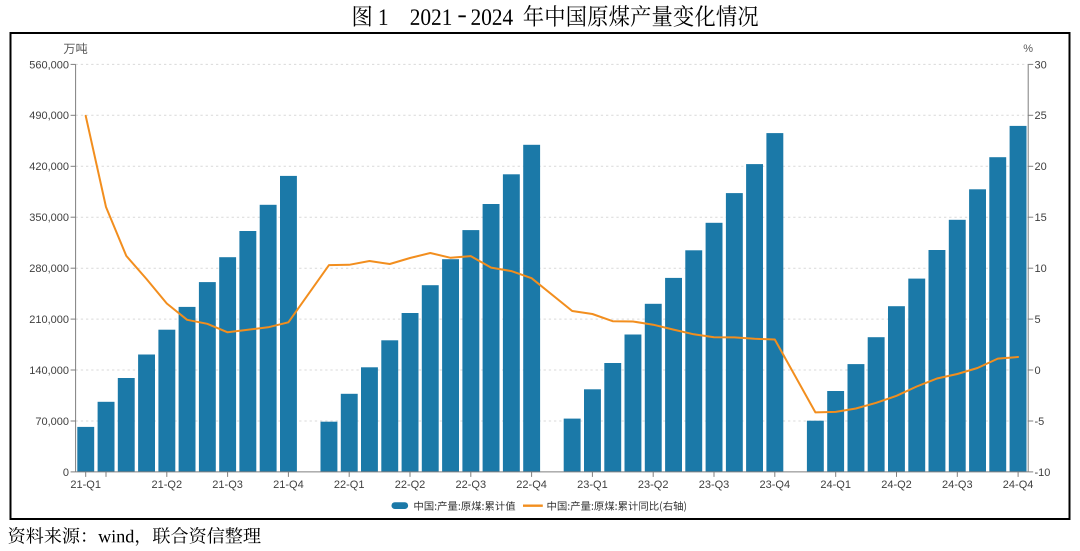 The image size is (1080, 551). What do you see at coordinates (471, 485) in the screenshot?
I see `svg-text: 22-Q3` at bounding box center [471, 485].